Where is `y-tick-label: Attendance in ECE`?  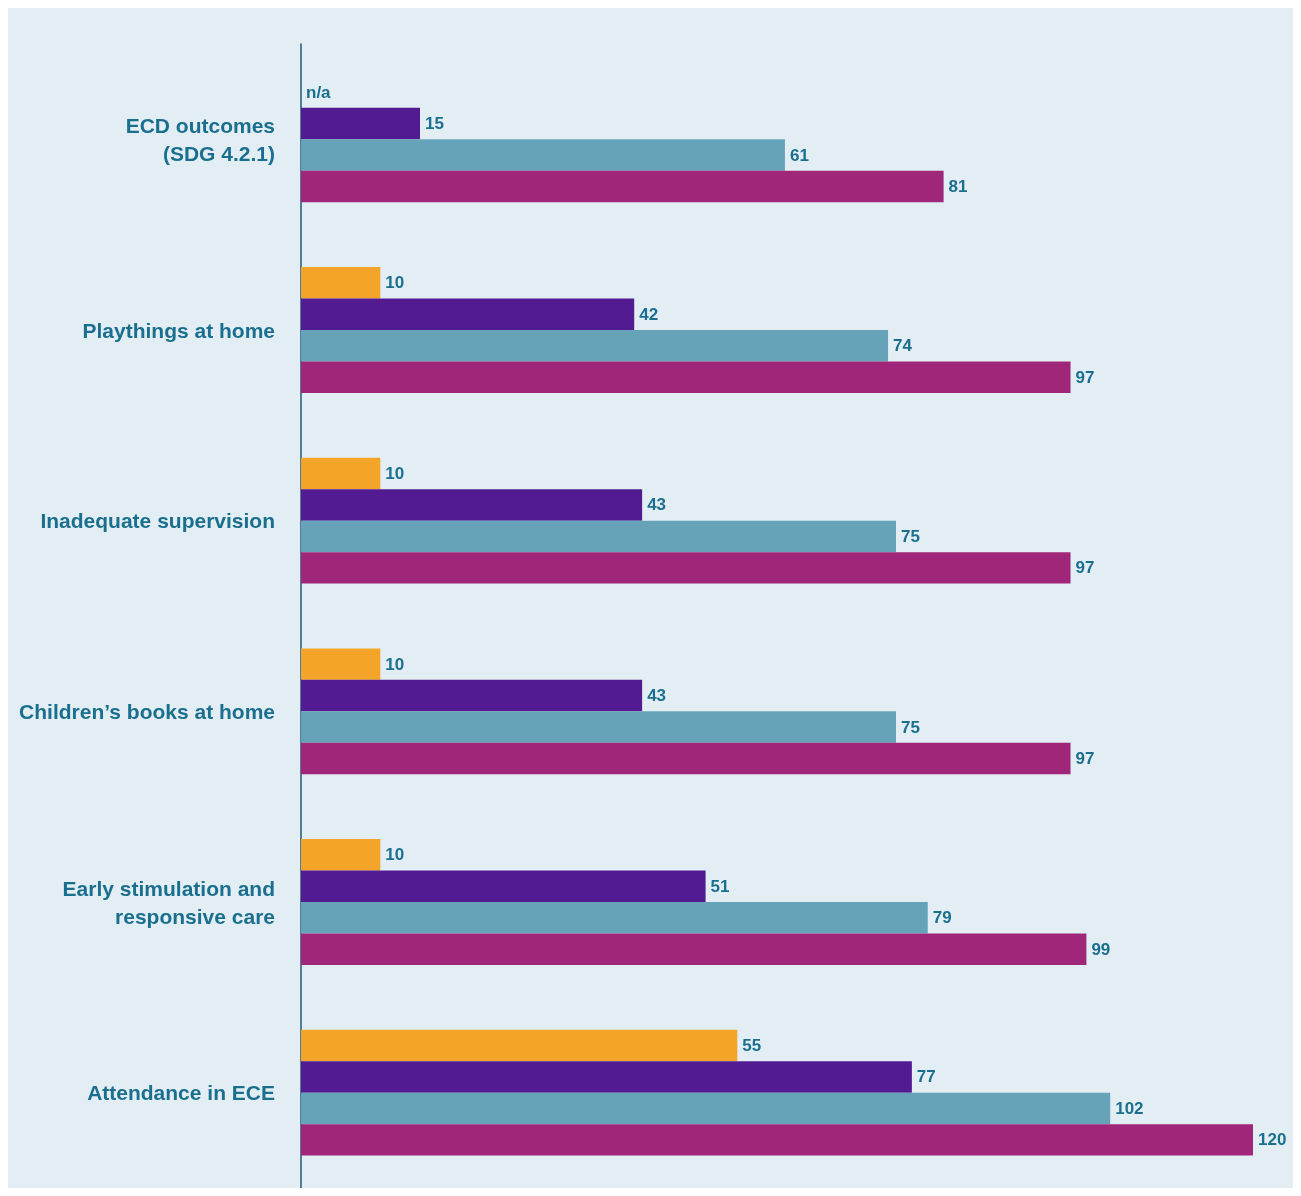
y-tick-label: Attendance in ECE is located at coordinates (181, 1093).